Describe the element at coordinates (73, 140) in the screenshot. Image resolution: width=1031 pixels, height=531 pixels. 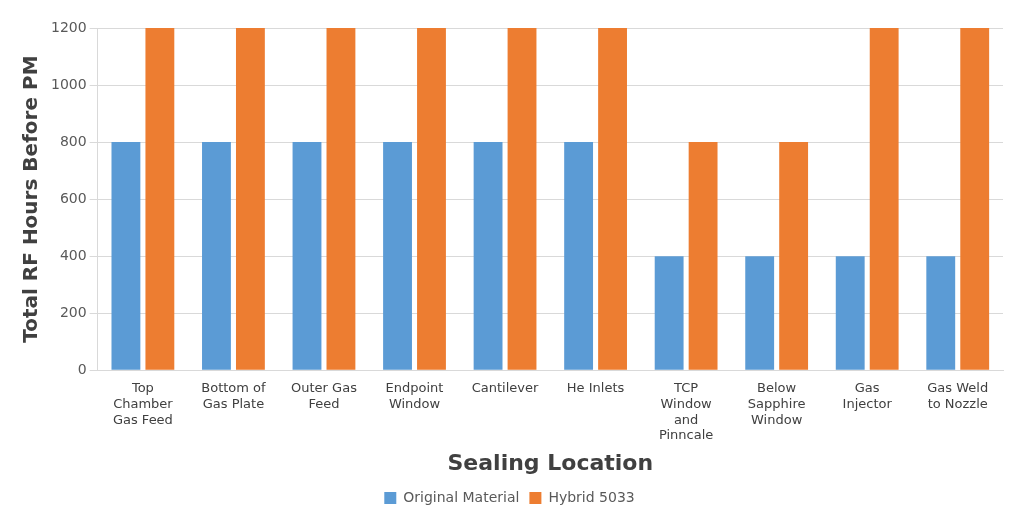
I see `y-tick-label: 800` at that location.